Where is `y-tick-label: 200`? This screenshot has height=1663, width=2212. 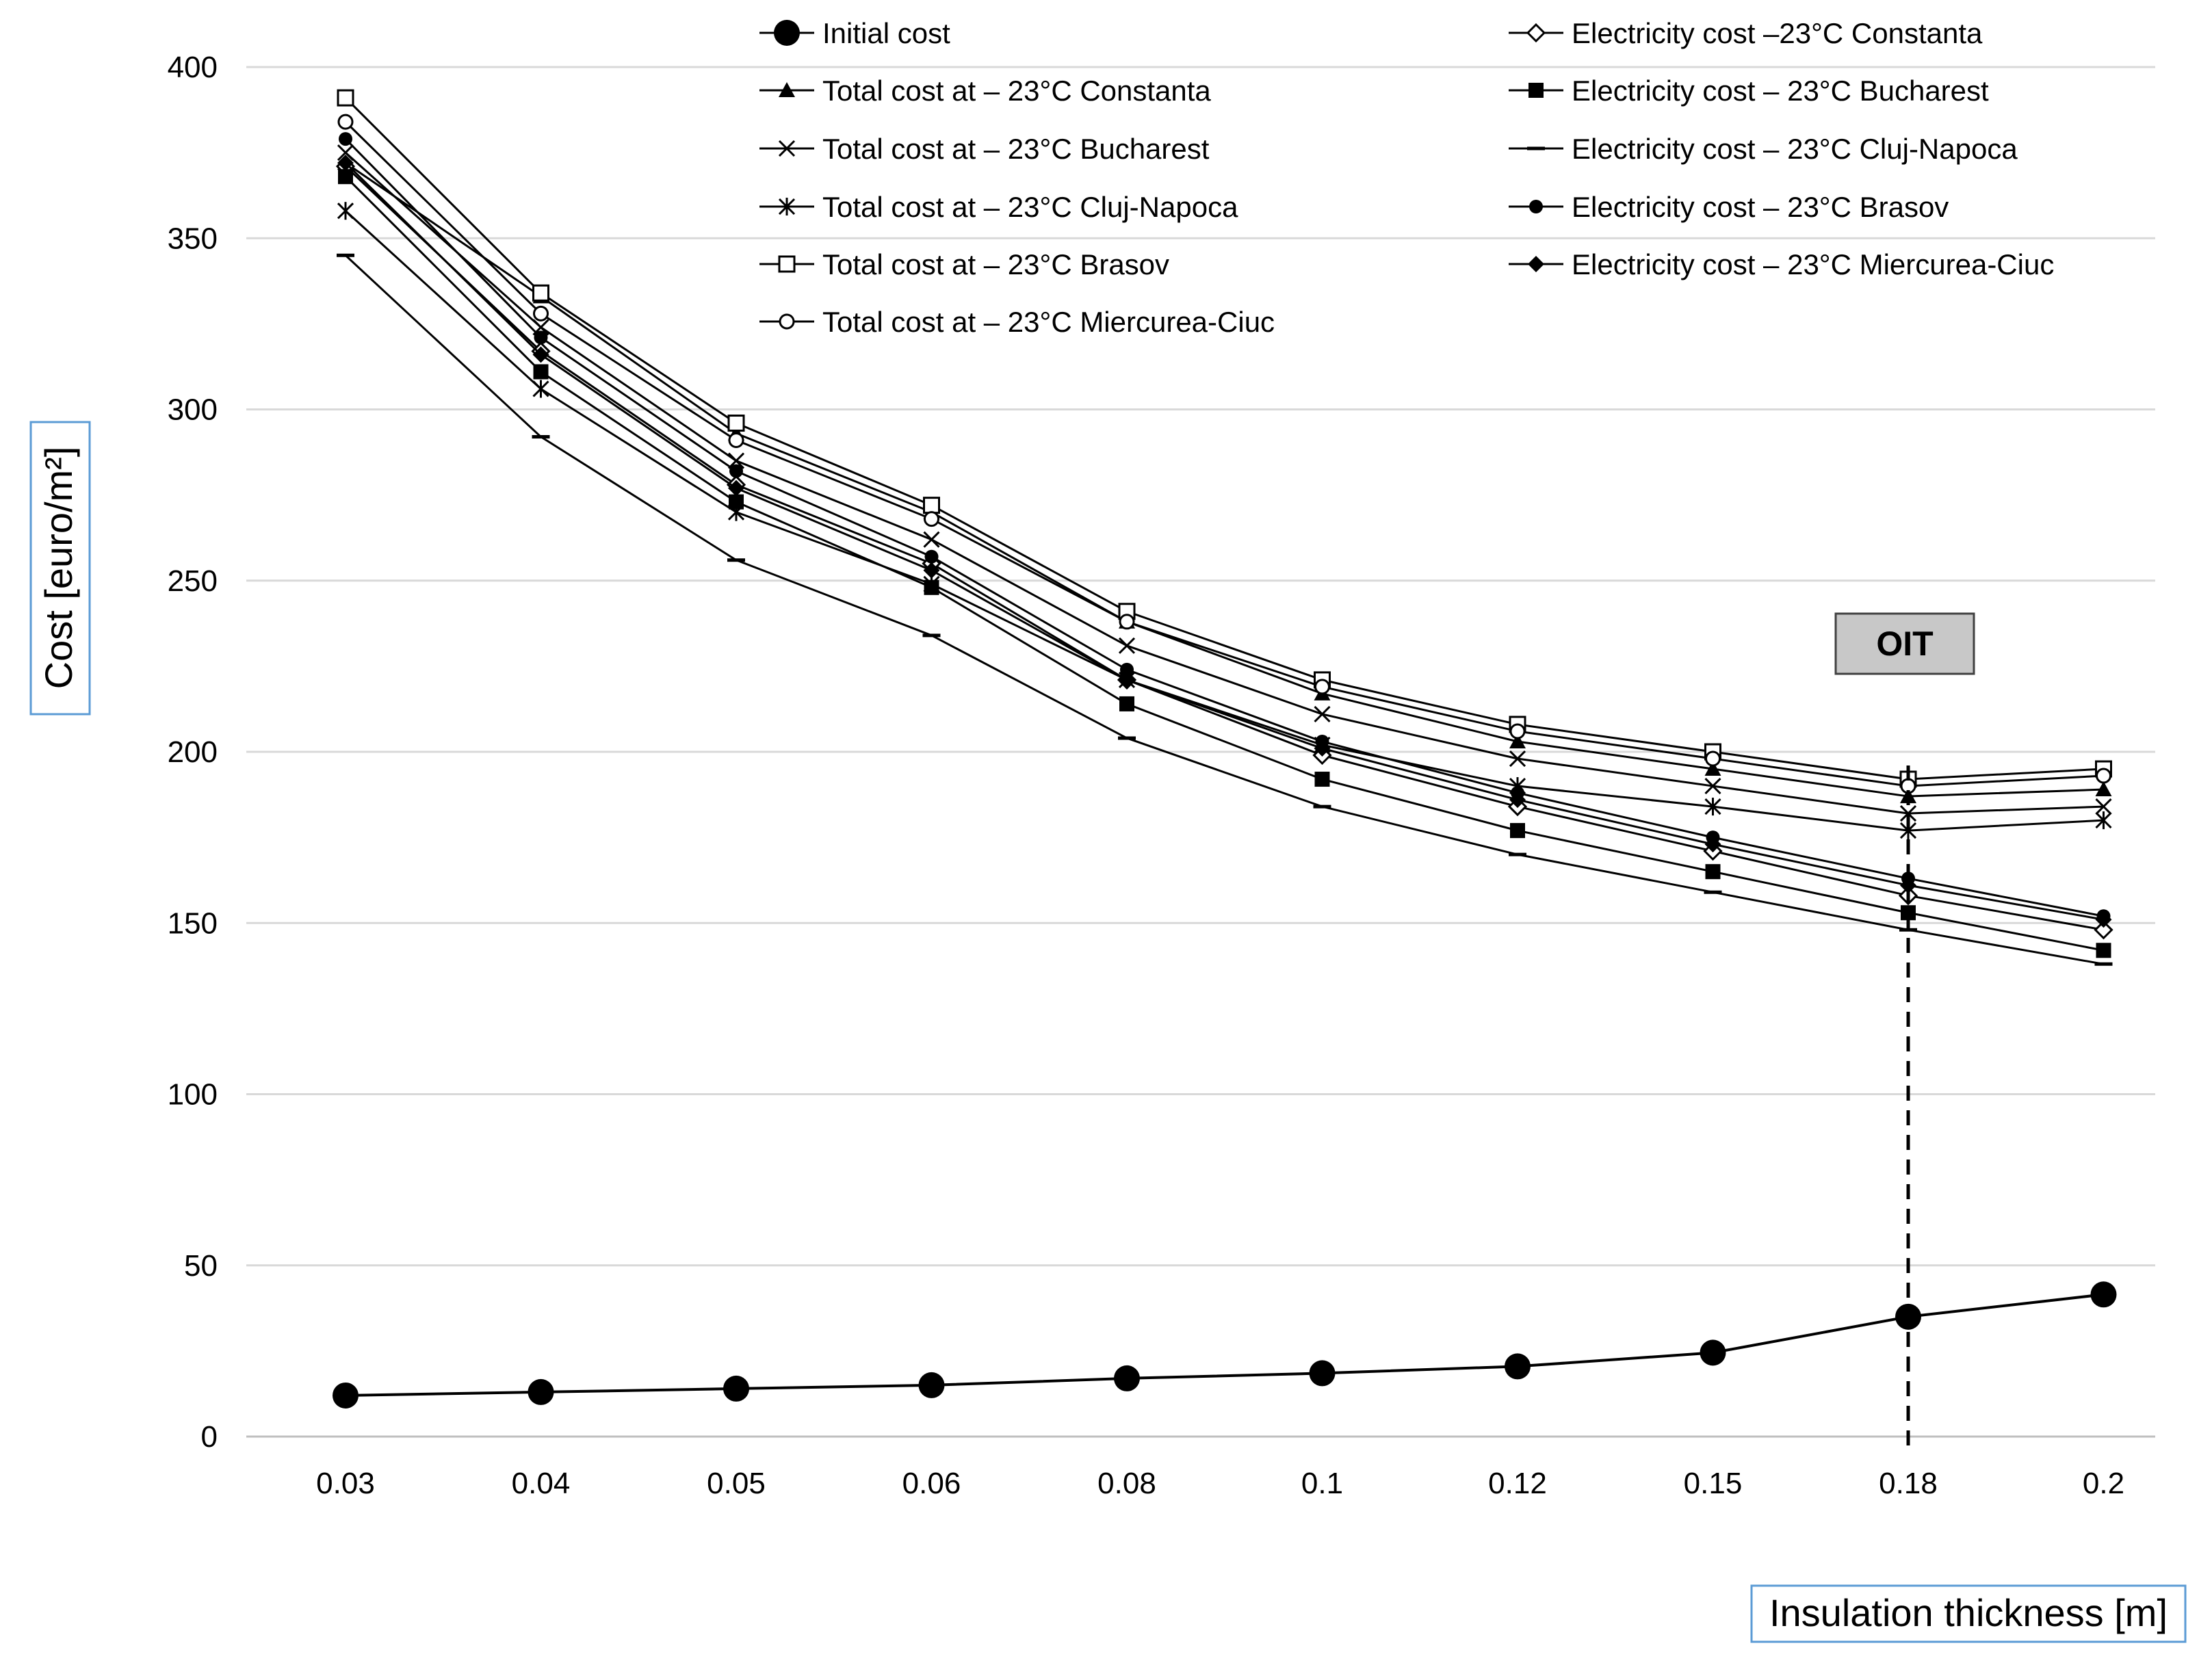
y-tick-label: 200 is located at coordinates (193, 752).